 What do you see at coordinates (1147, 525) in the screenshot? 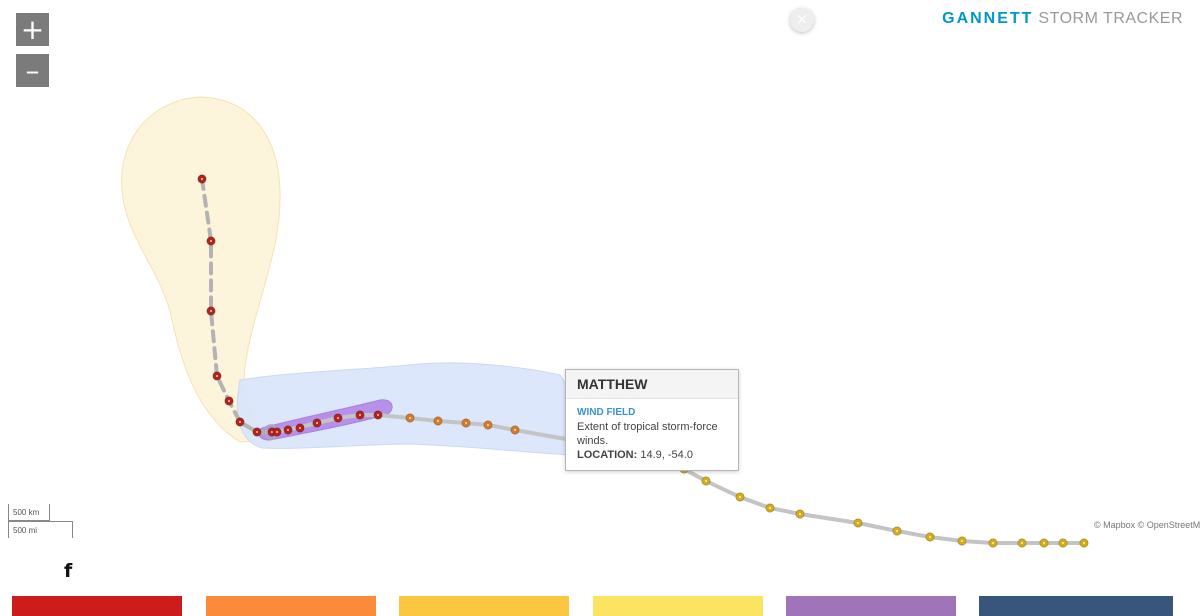
I see `map-attribution: © Mapbox © OpenStreetMap` at bounding box center [1147, 525].